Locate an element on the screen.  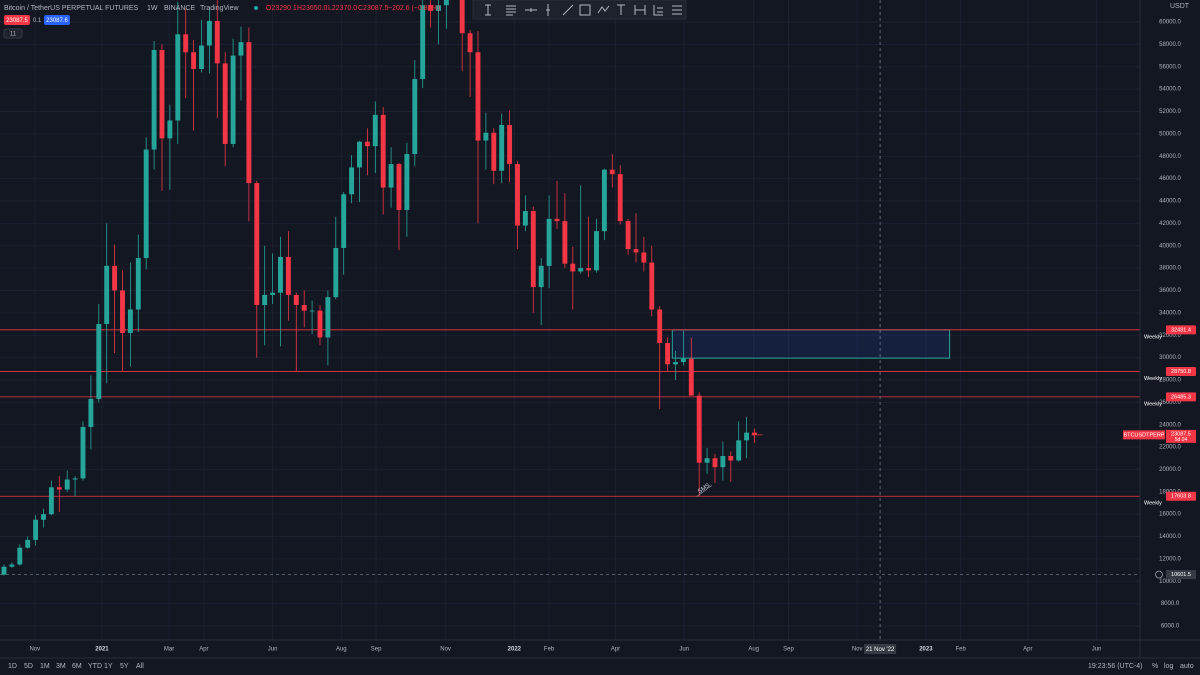
status-dot is located at coordinates (256, 8).